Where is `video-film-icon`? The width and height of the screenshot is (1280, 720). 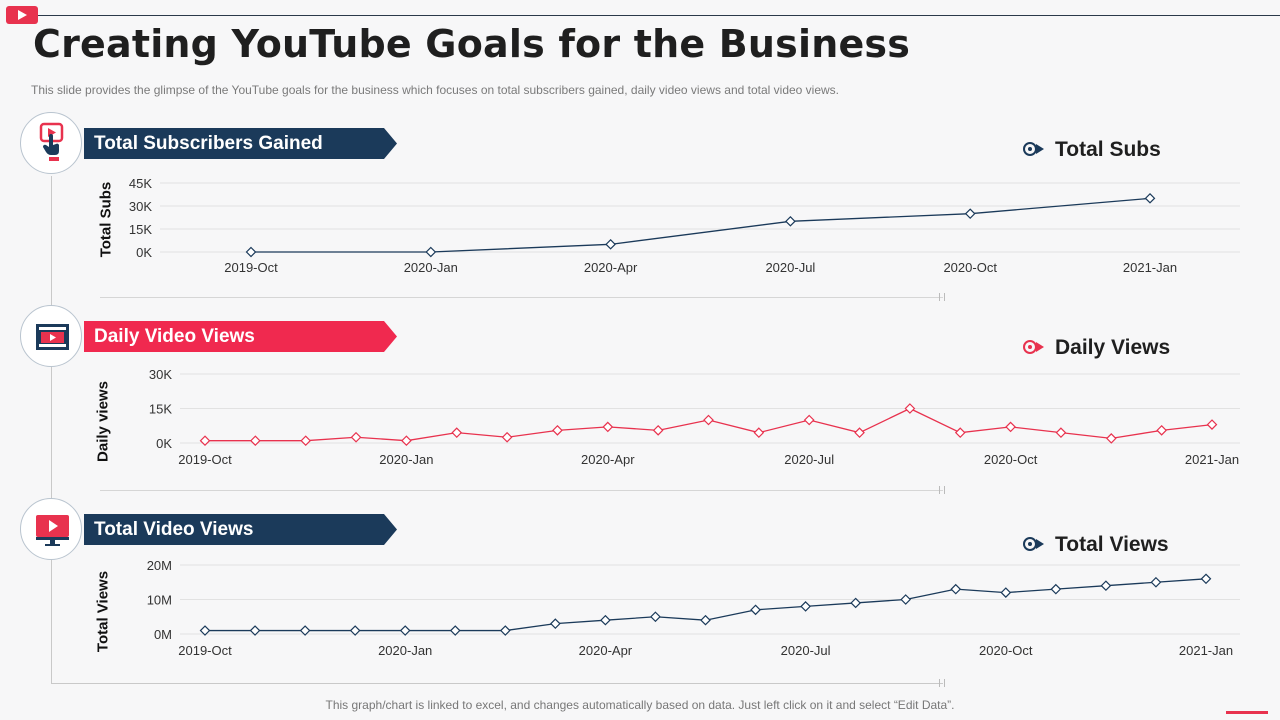 video-film-icon is located at coordinates (51, 336).